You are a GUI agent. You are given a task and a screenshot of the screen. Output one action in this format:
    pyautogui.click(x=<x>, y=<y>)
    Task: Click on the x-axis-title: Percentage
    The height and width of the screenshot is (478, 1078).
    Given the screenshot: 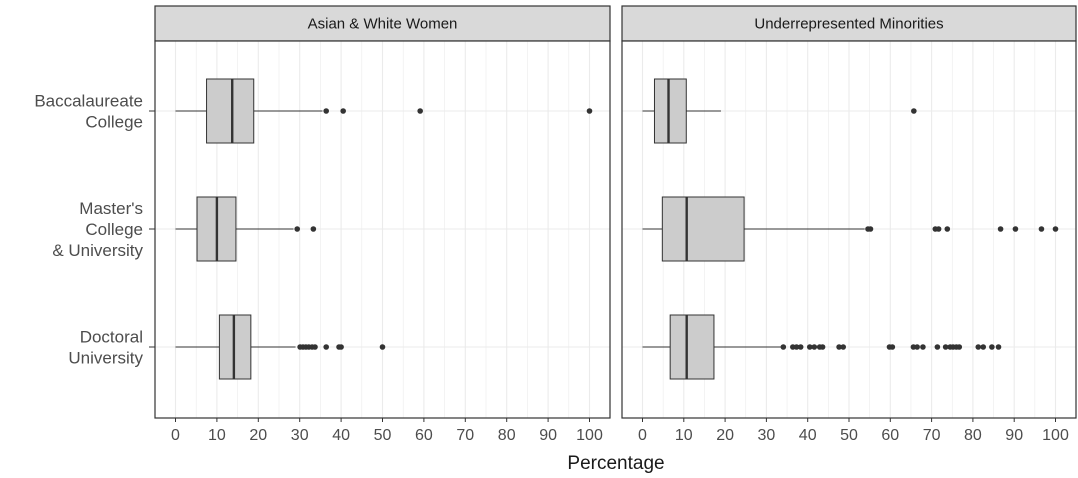 What is the action you would take?
    pyautogui.click(x=615, y=463)
    